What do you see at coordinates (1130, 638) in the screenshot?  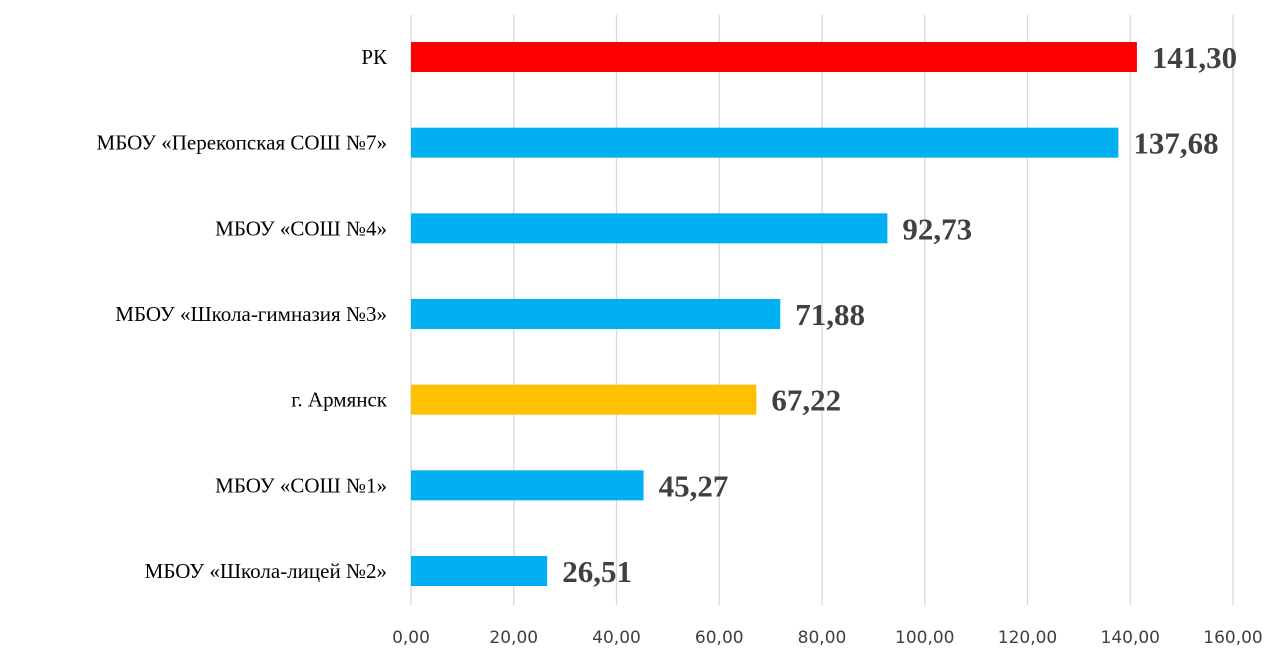 I see `x-tick-label: 140,00` at bounding box center [1130, 638].